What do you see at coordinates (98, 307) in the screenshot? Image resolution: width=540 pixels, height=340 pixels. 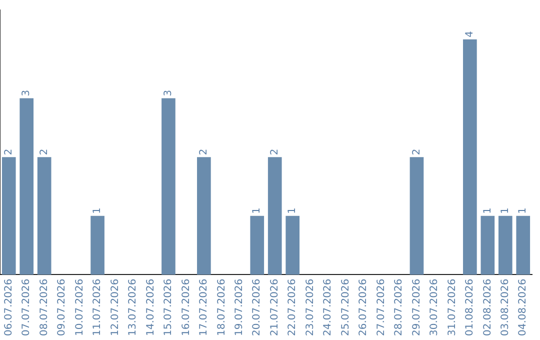 I see `x-tick-label: 11.07.2026` at bounding box center [98, 307].